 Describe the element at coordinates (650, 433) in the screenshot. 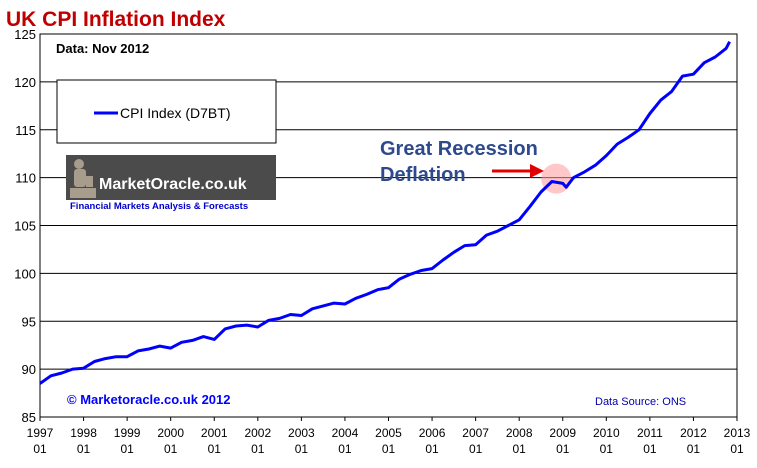

I see `x-tick-year: 2011` at that location.